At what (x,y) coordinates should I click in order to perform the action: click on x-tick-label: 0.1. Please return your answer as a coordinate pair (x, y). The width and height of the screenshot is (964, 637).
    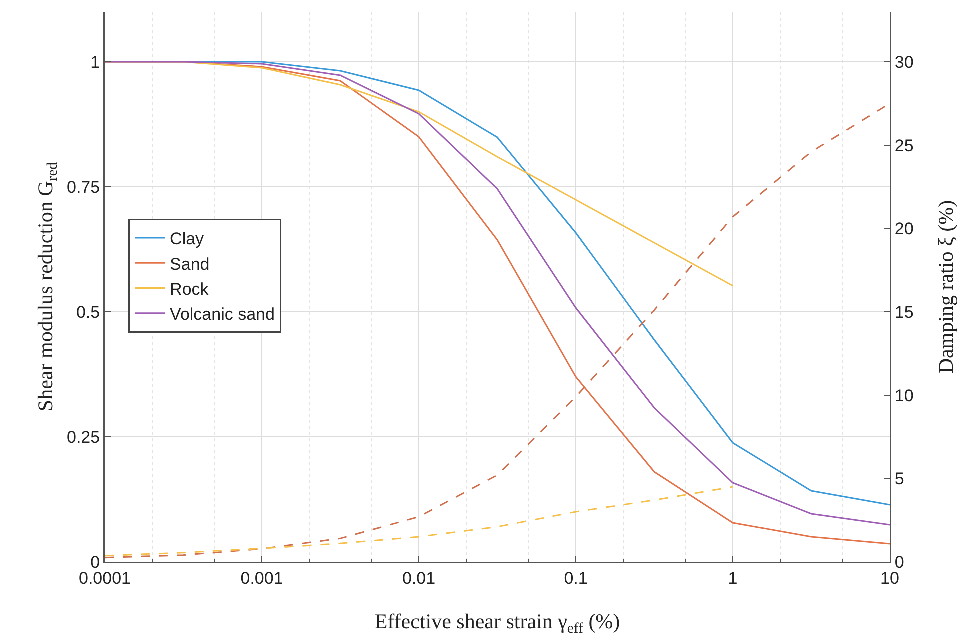
    Looking at the image, I should click on (576, 578).